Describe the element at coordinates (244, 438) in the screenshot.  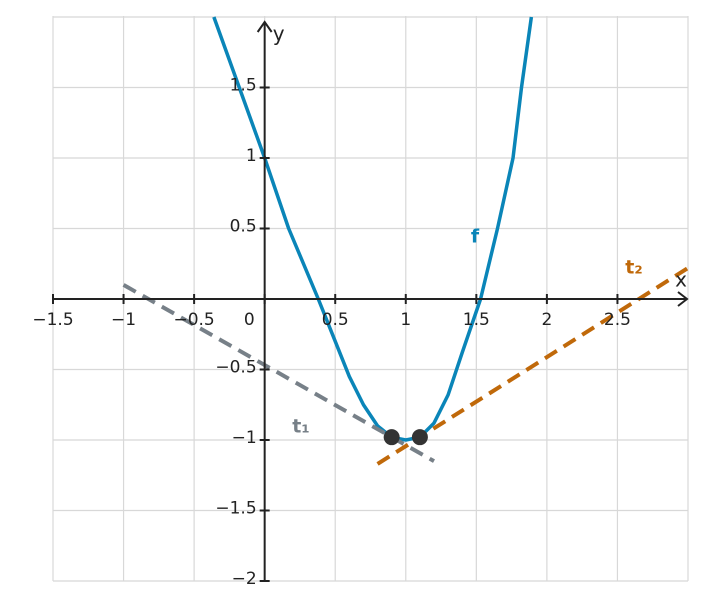
I see `y-tick-label: −1` at that location.